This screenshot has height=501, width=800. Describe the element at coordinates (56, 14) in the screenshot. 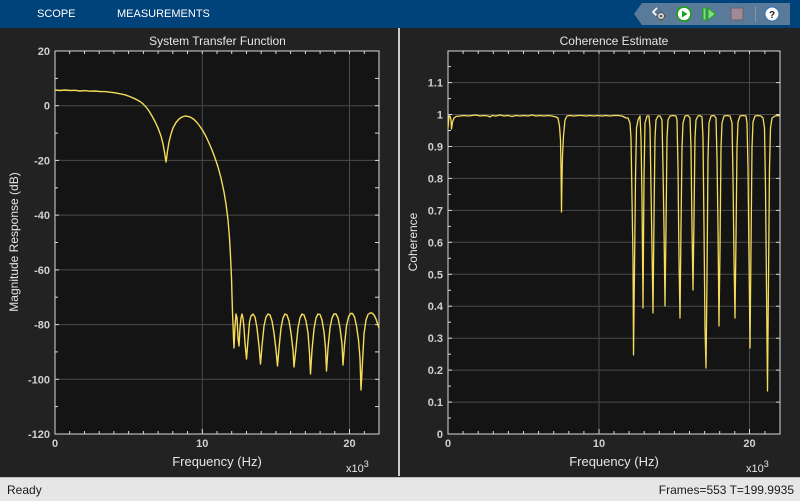

I see `tab-scope: SCOPE` at that location.